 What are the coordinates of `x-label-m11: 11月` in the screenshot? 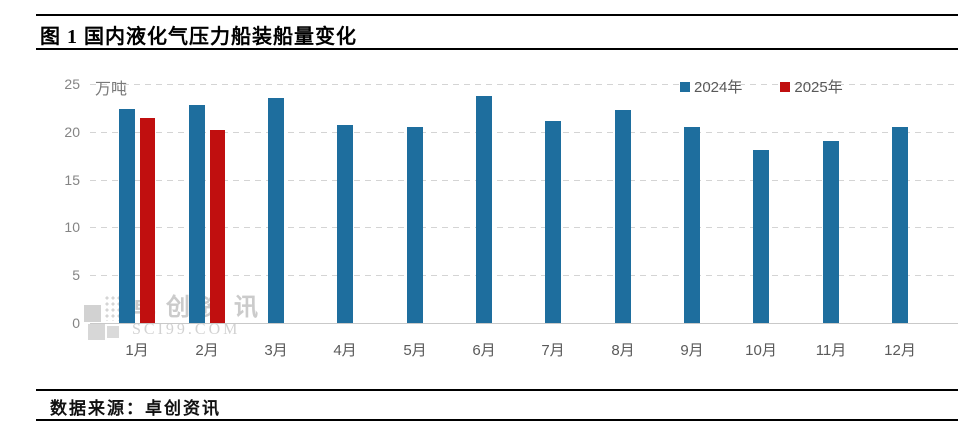 It's located at (831, 350).